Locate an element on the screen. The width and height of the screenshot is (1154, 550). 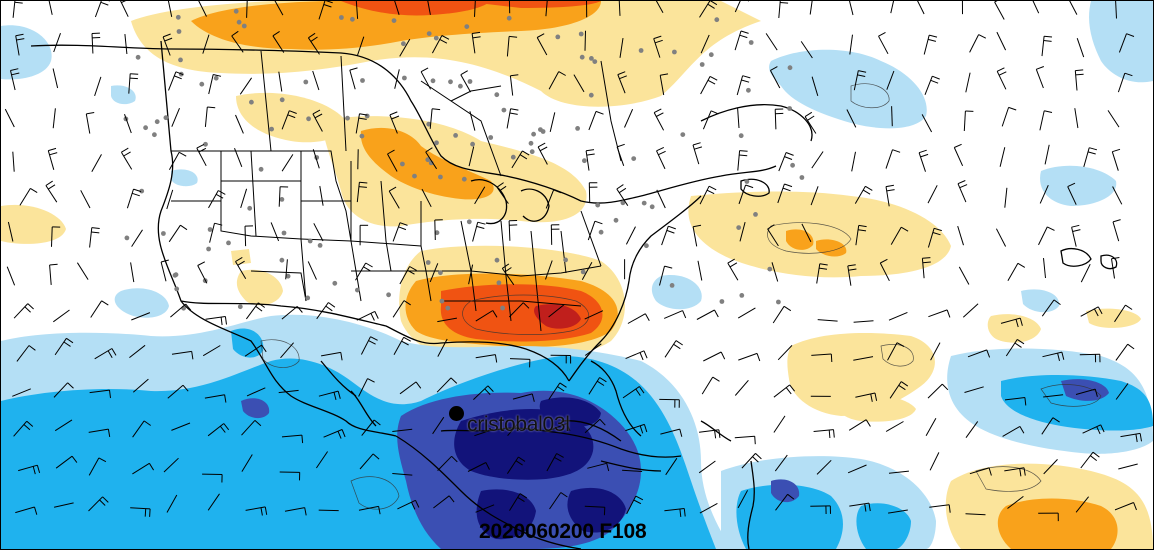
storm-center-marker is located at coordinates (456, 413).